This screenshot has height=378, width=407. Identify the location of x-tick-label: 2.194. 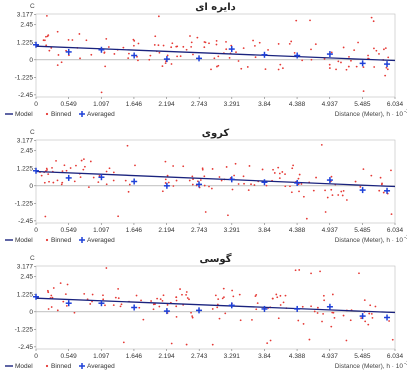
(166, 104).